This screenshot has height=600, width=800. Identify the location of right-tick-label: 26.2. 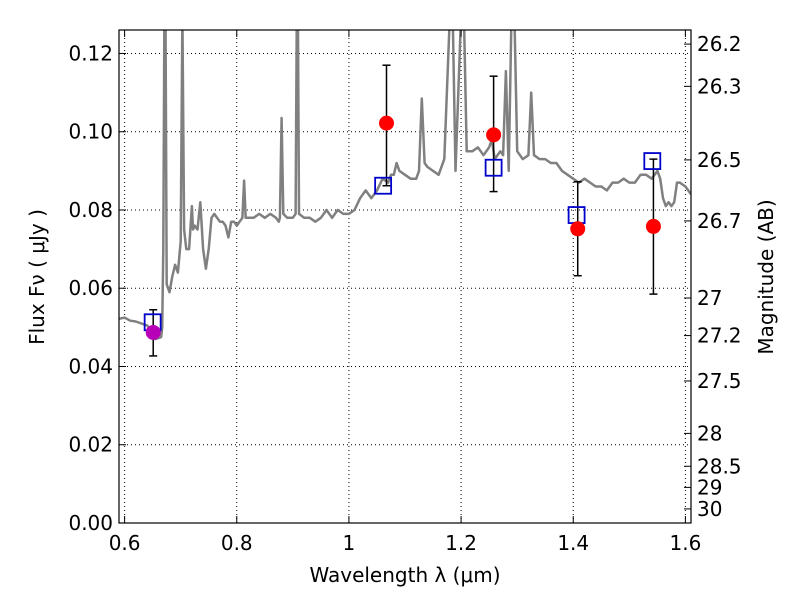
(719, 44).